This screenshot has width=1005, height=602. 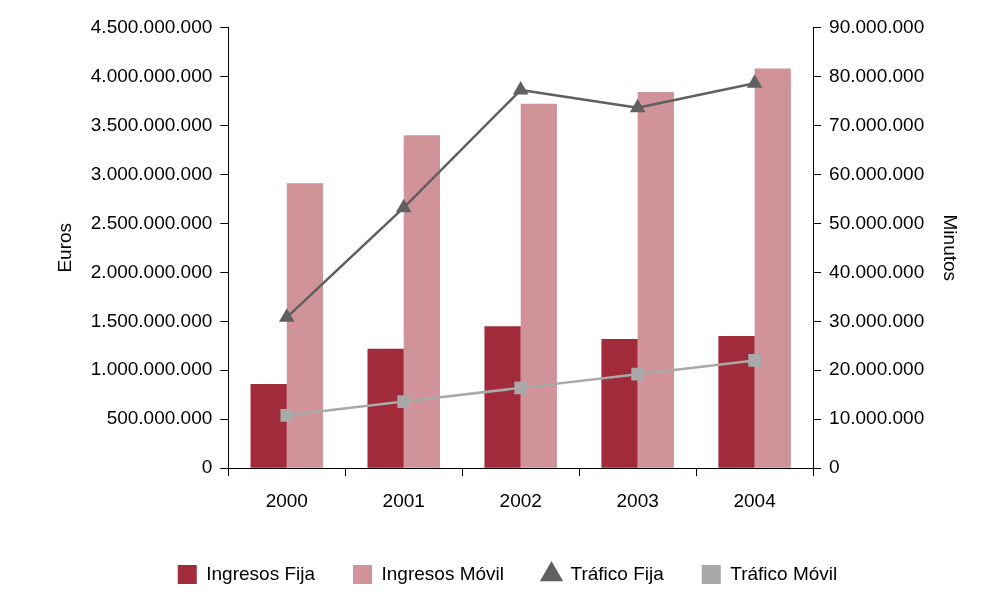 What do you see at coordinates (151, 173) in the screenshot?
I see `y-tick-label: 3.000.000.000` at bounding box center [151, 173].